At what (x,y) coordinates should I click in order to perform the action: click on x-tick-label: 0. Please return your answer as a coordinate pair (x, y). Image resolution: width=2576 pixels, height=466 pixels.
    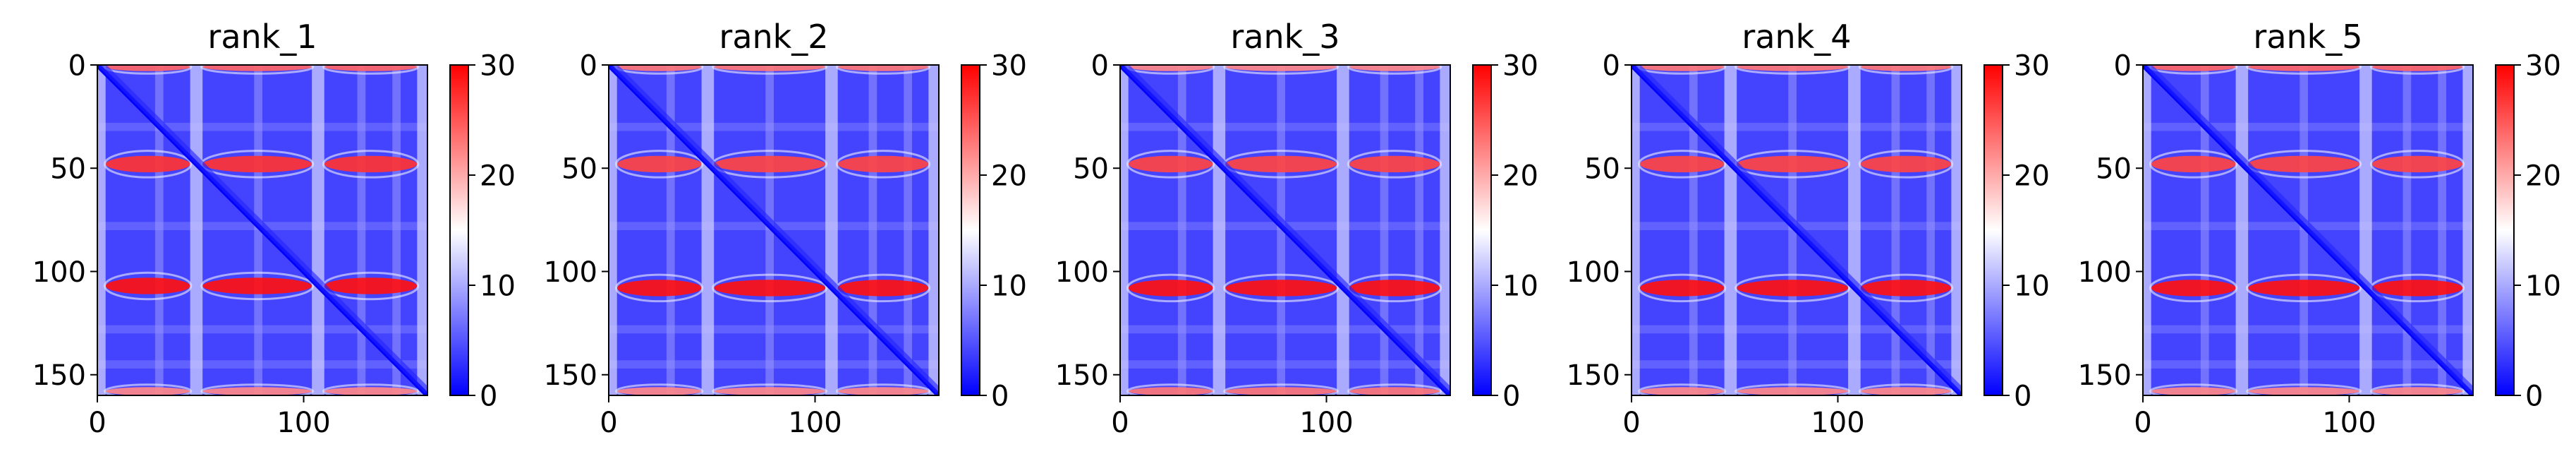
    Looking at the image, I should click on (1120, 423).